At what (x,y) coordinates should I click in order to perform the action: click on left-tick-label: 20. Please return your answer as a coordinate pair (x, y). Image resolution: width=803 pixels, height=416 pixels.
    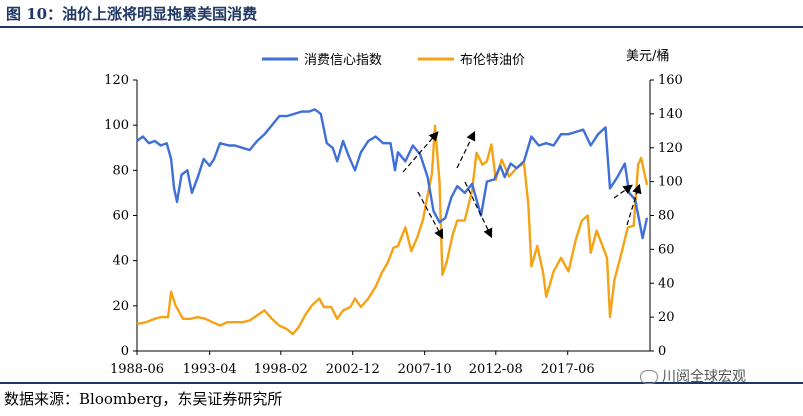
    Looking at the image, I should click on (120, 306).